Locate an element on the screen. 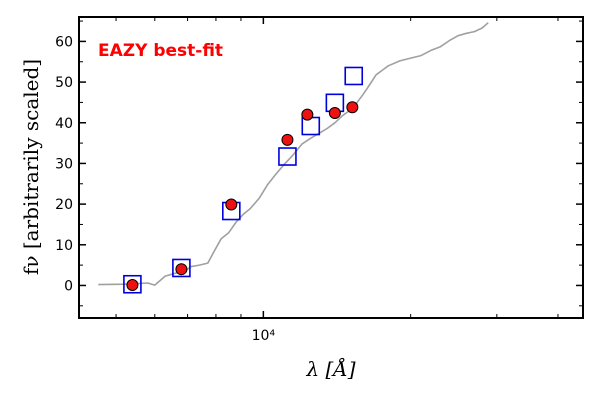 This screenshot has height=400, width=600. y-tick-label: 0 is located at coordinates (68, 286).